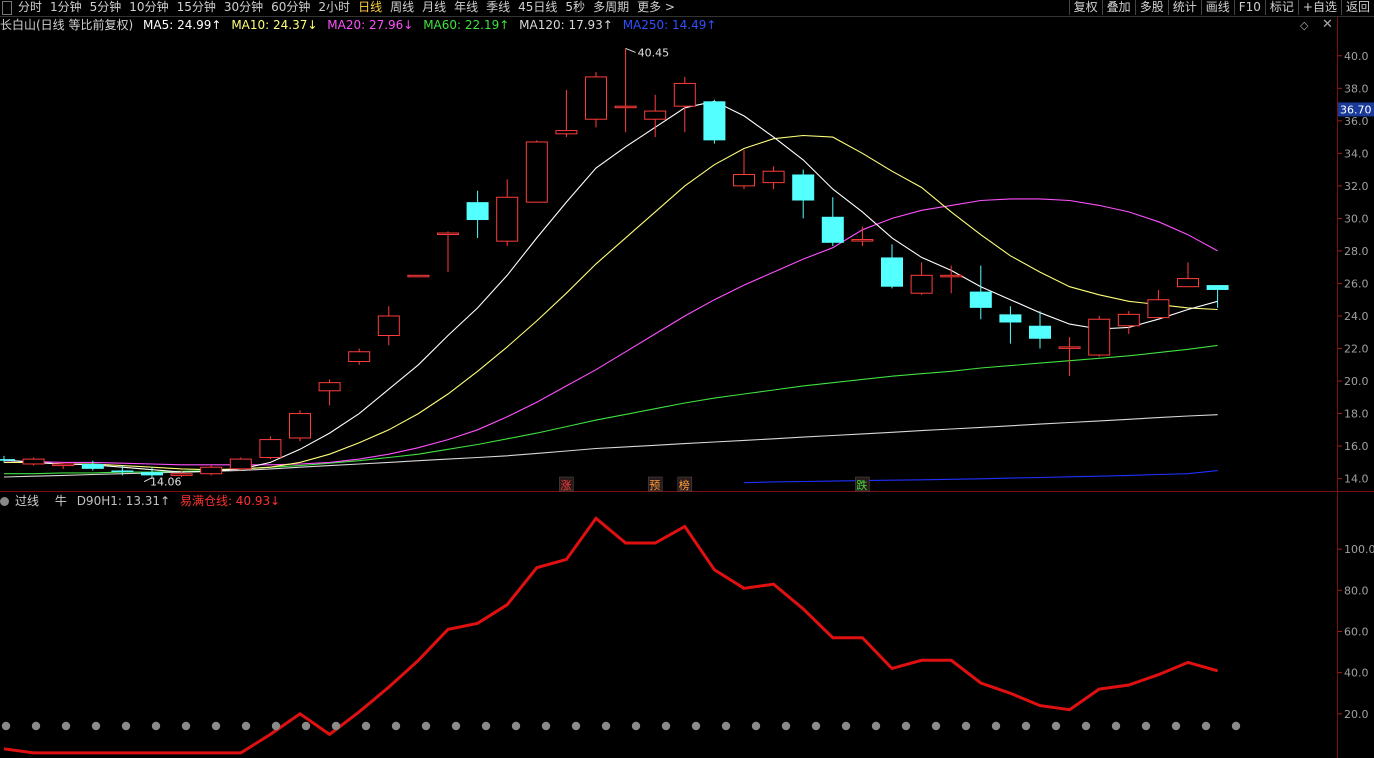  I want to click on period-tab-11: 年线, so click(466, 7).